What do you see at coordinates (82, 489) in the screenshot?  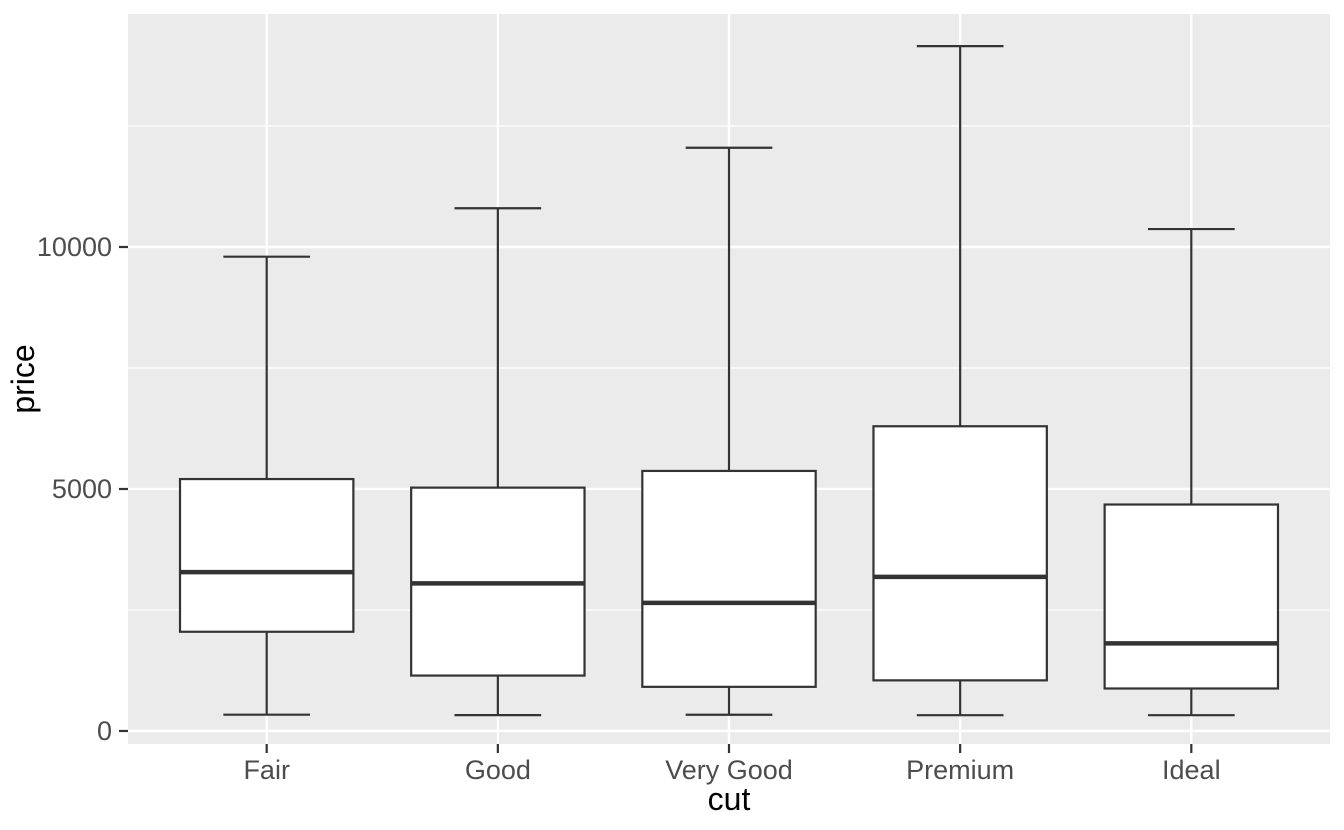 I see `y-tick-label: 5000` at bounding box center [82, 489].